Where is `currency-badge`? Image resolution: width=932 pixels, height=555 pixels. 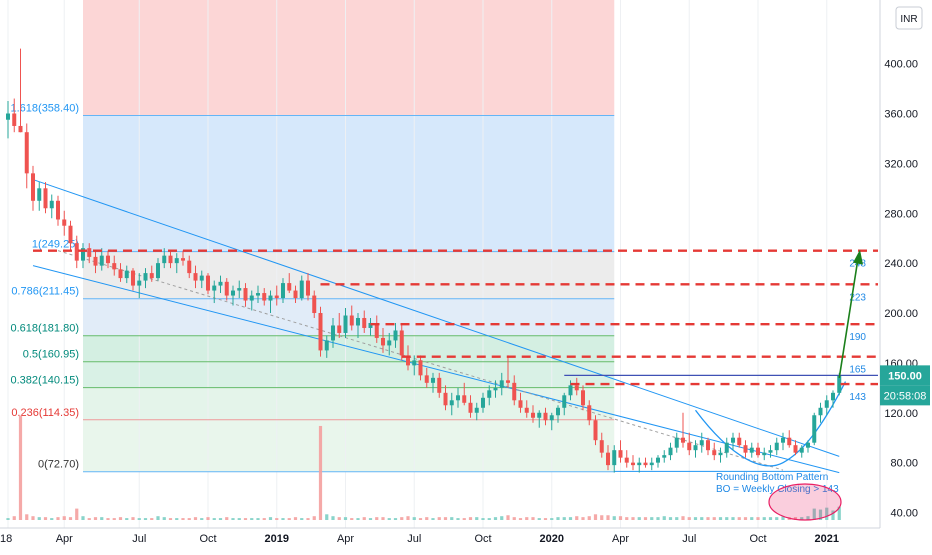 currency-badge is located at coordinates (909, 18).